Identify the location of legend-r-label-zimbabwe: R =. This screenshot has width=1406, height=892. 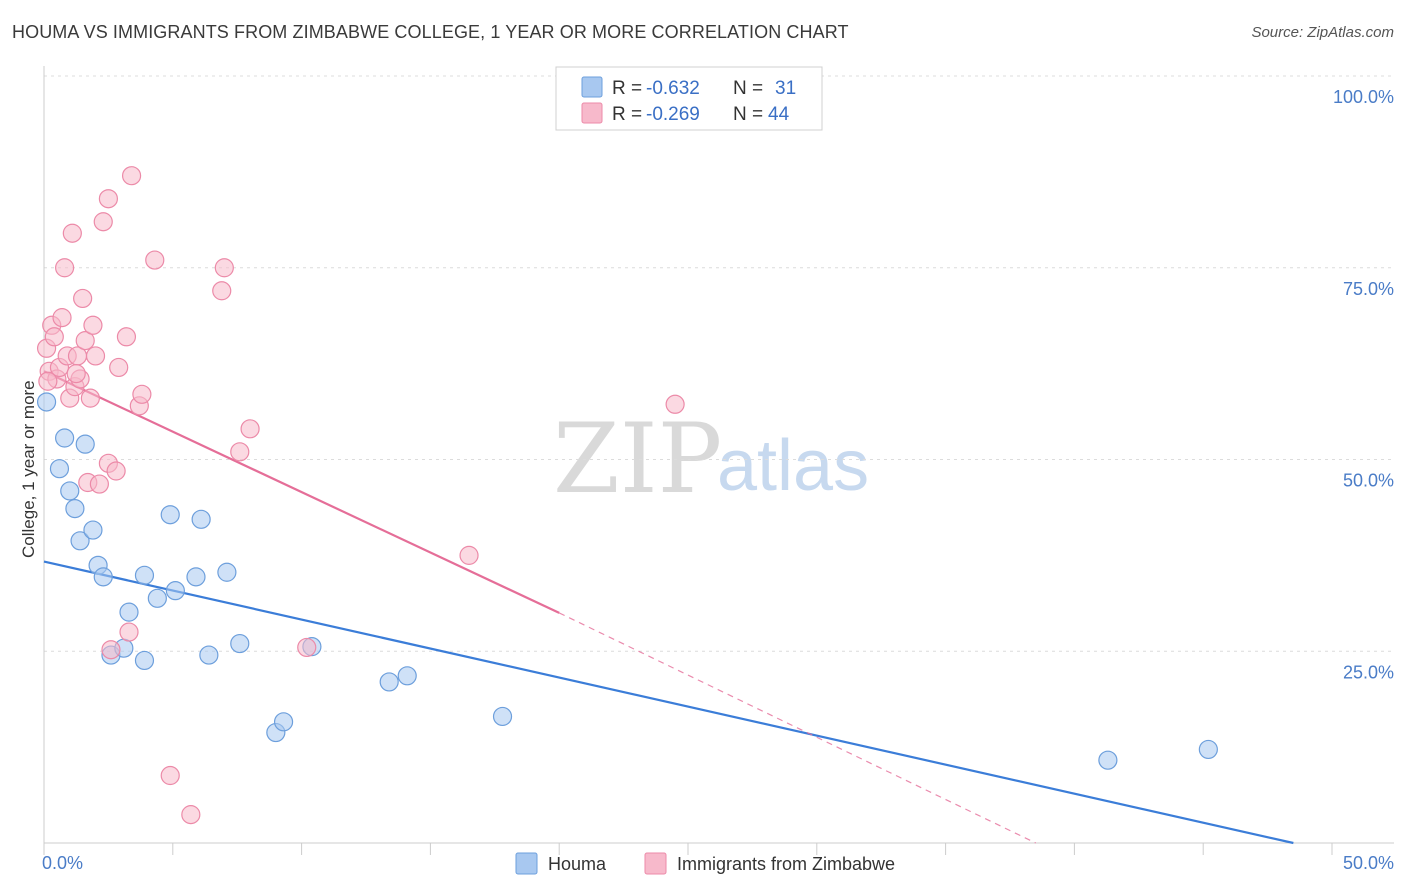
(627, 114).